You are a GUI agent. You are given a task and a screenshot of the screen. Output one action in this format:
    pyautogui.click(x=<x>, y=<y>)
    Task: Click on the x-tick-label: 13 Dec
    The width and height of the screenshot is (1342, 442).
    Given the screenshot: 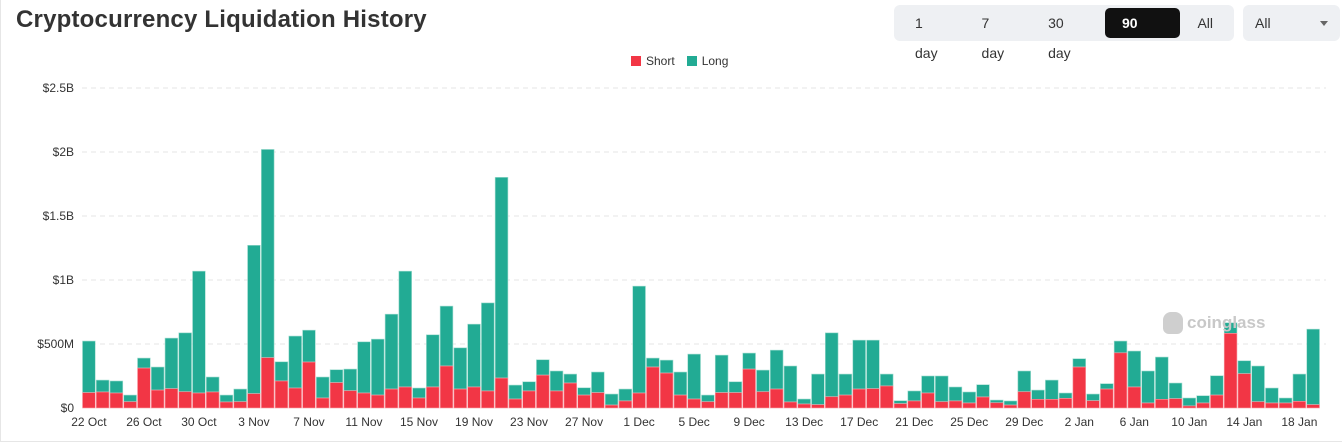 What is the action you would take?
    pyautogui.click(x=804, y=422)
    